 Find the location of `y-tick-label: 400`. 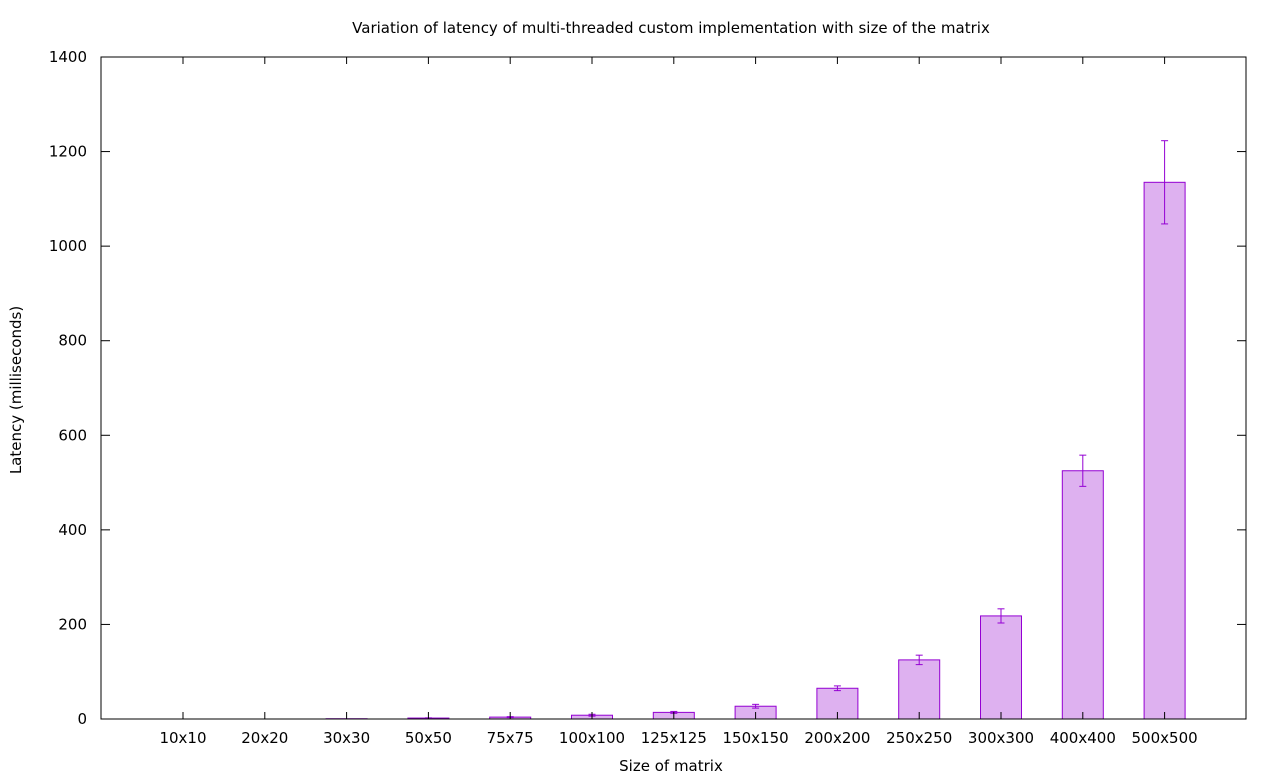

y-tick-label: 400 is located at coordinates (72, 530).